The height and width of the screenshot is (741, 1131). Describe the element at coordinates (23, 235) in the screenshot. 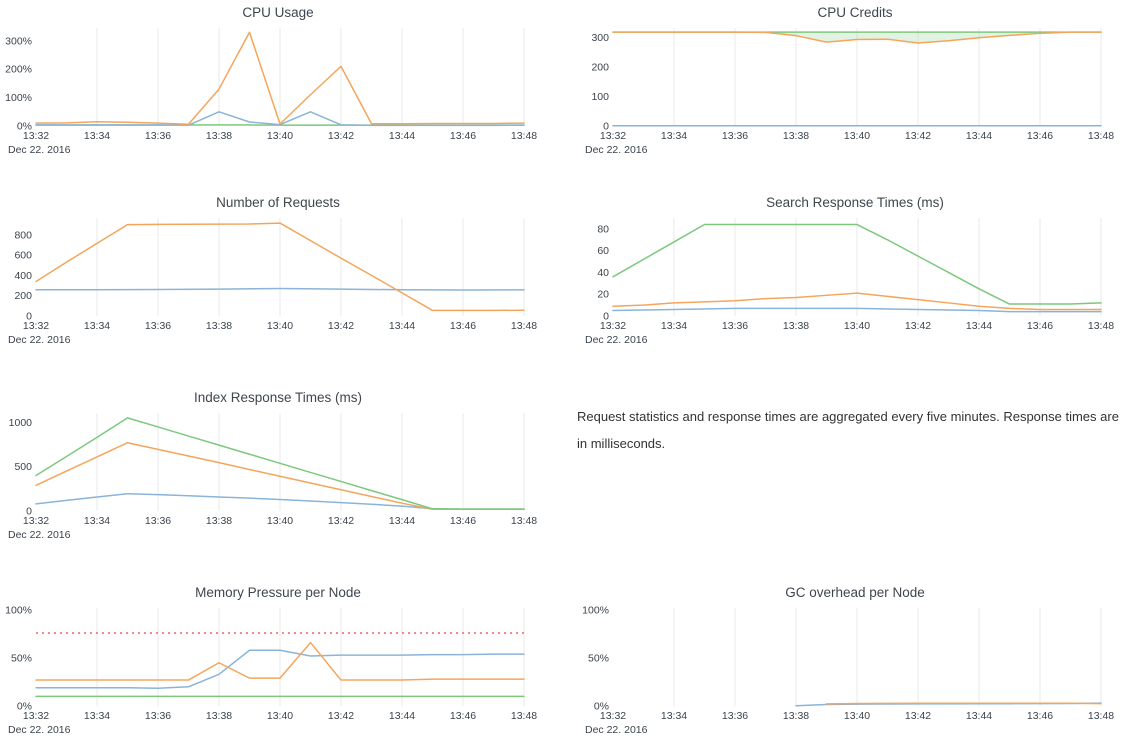

I see `y-tick-label: 800` at that location.